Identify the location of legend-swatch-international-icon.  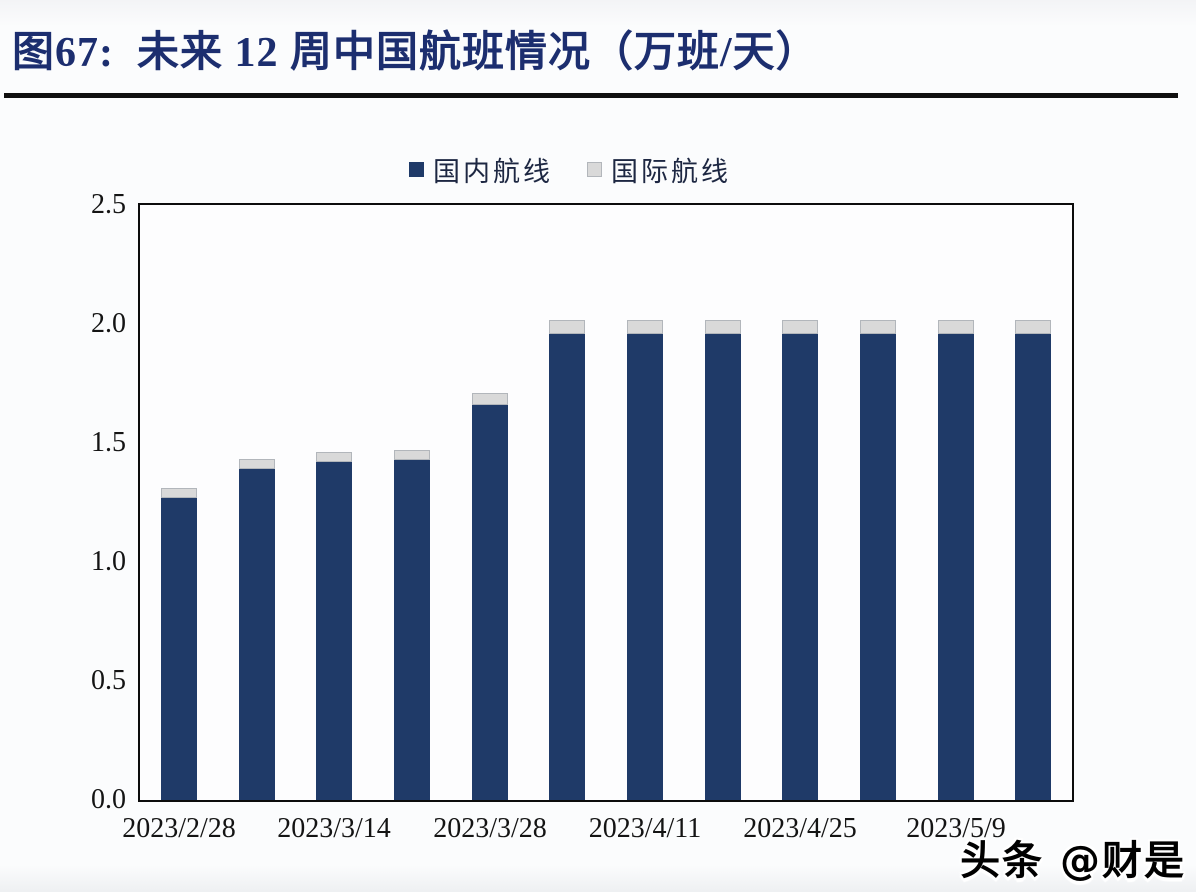
(594, 169).